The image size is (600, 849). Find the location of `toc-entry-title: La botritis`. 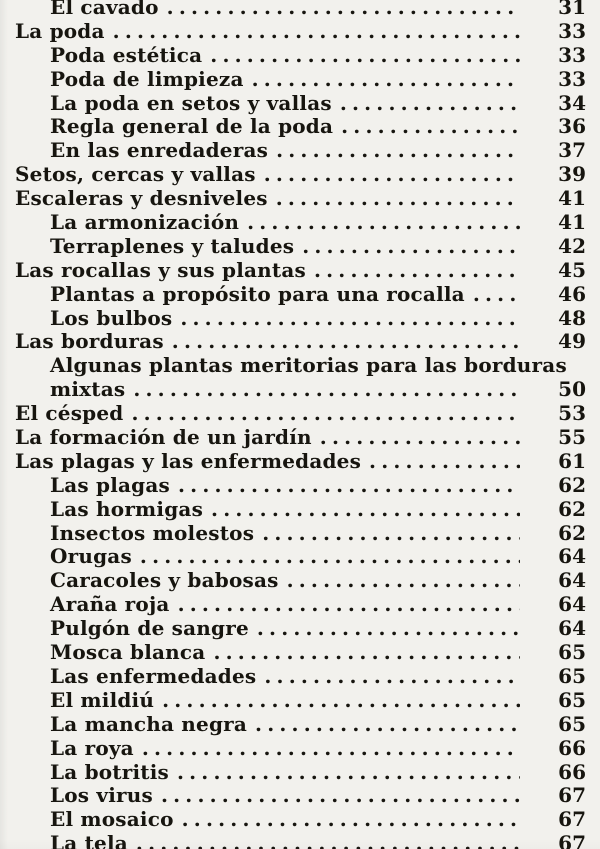

toc-entry-title: La botritis is located at coordinates (109, 771).